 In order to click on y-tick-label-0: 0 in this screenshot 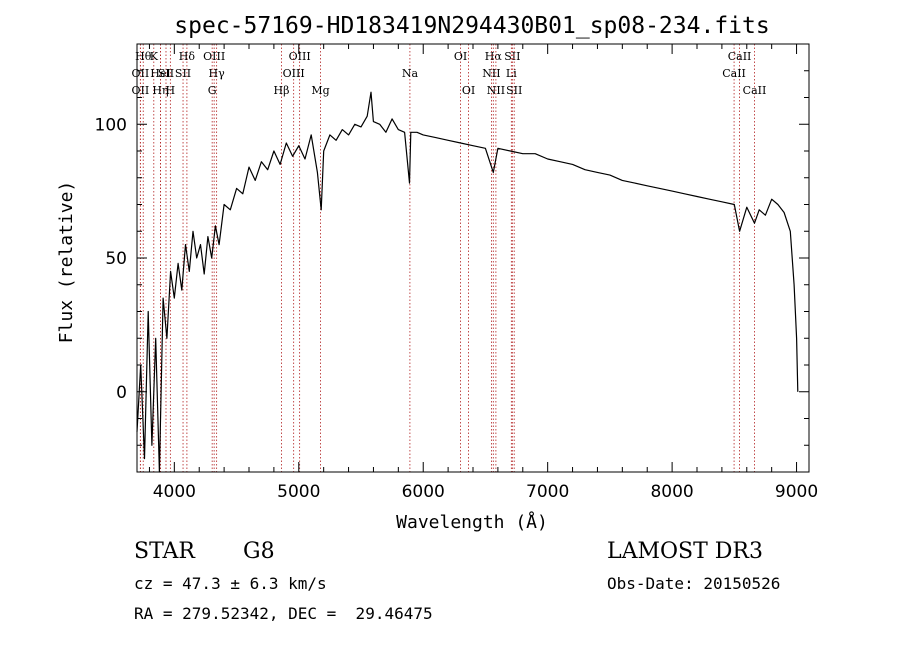, I will do `click(121, 393)`.